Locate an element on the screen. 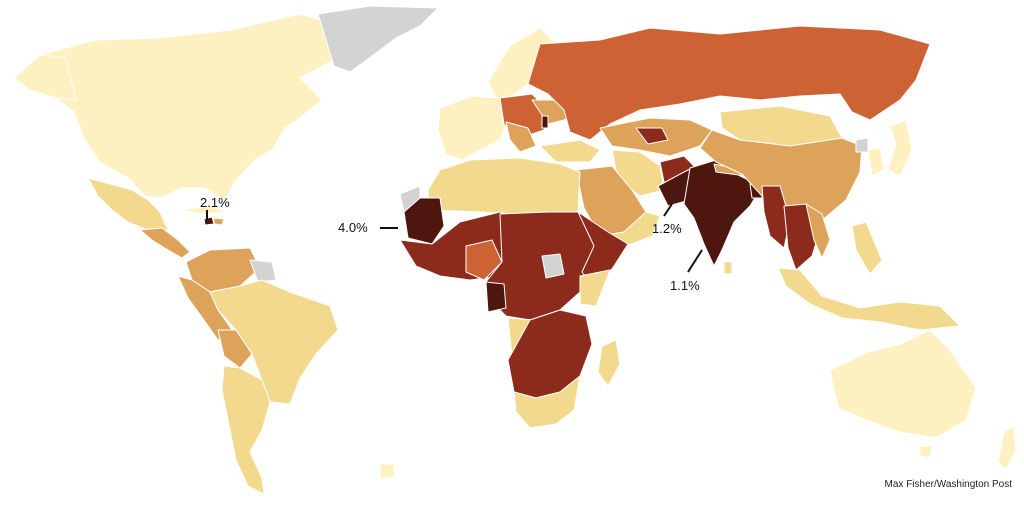 The image size is (1024, 506). region-australia is located at coordinates (903, 384).